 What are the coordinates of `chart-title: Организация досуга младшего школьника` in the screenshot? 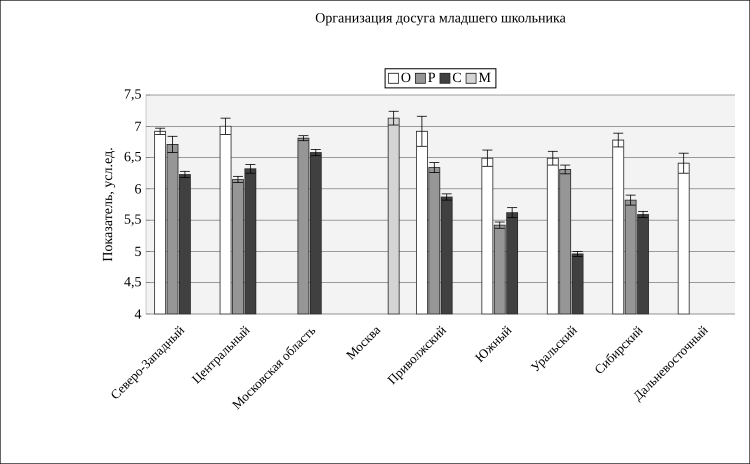 It's located at (441, 19).